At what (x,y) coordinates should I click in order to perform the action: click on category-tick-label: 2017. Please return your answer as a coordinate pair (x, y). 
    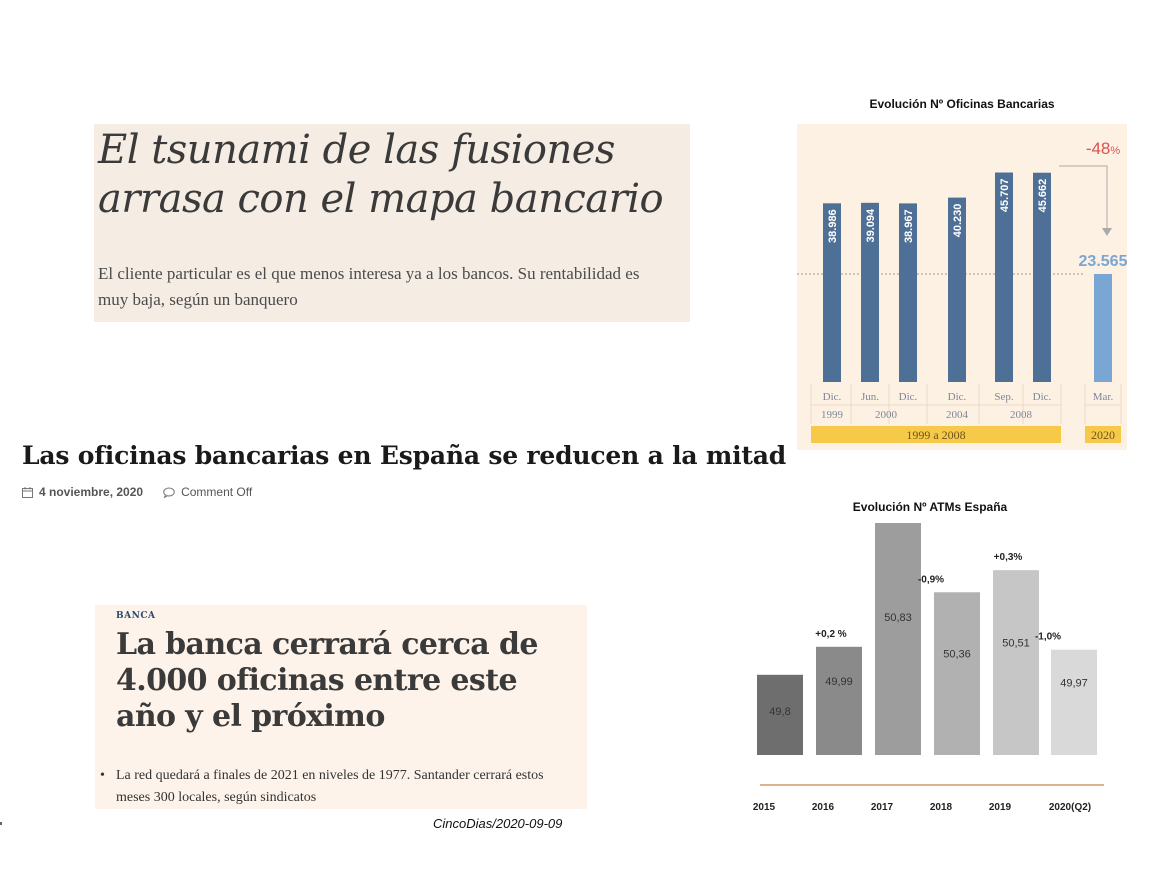
    Looking at the image, I should click on (882, 807).